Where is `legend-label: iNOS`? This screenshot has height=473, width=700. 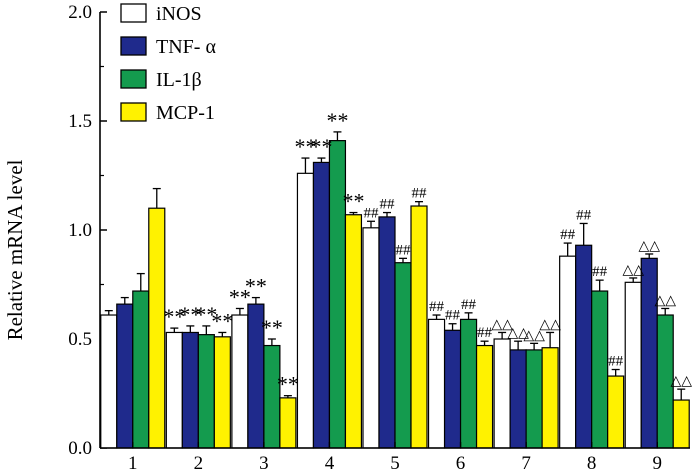 legend-label: iNOS is located at coordinates (179, 14).